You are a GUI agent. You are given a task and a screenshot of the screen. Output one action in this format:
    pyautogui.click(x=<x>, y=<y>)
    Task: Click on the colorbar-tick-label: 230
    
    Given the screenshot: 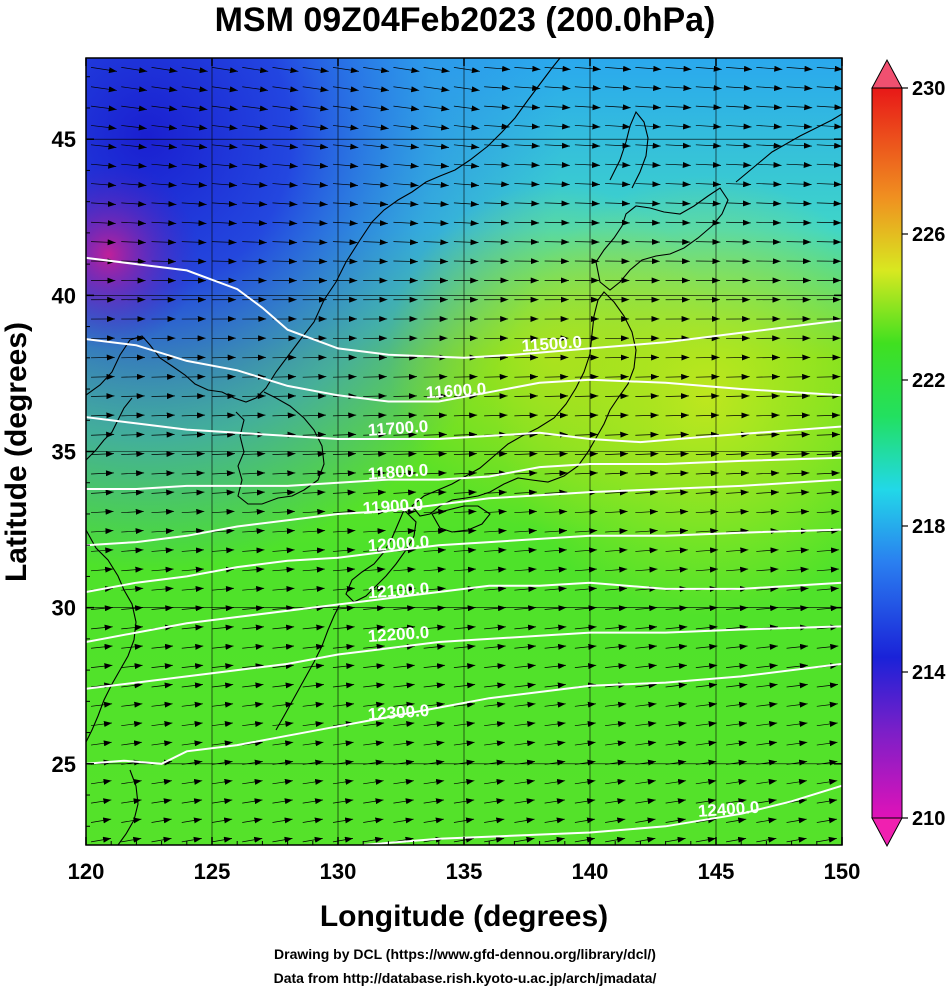 What is the action you would take?
    pyautogui.click(x=928, y=89)
    